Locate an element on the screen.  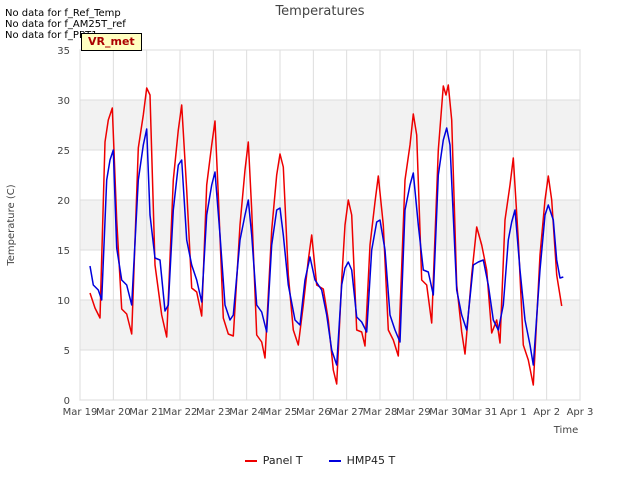
y-axis-label: Temperature (C) is located at coordinates (11, 225).